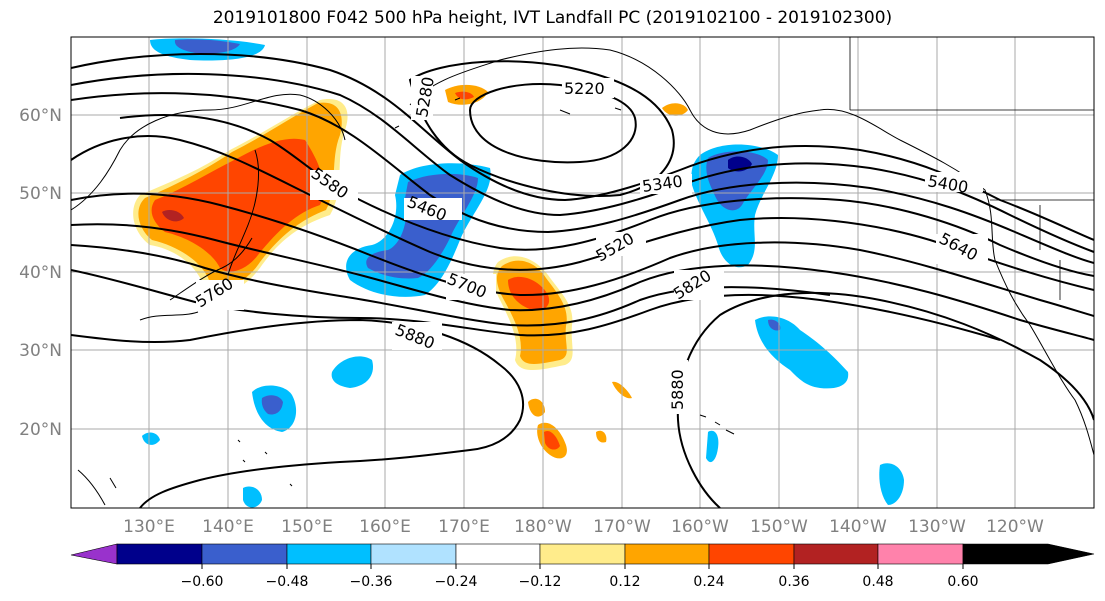  I want to click on lon-label-140w: 140°W, so click(858, 527).